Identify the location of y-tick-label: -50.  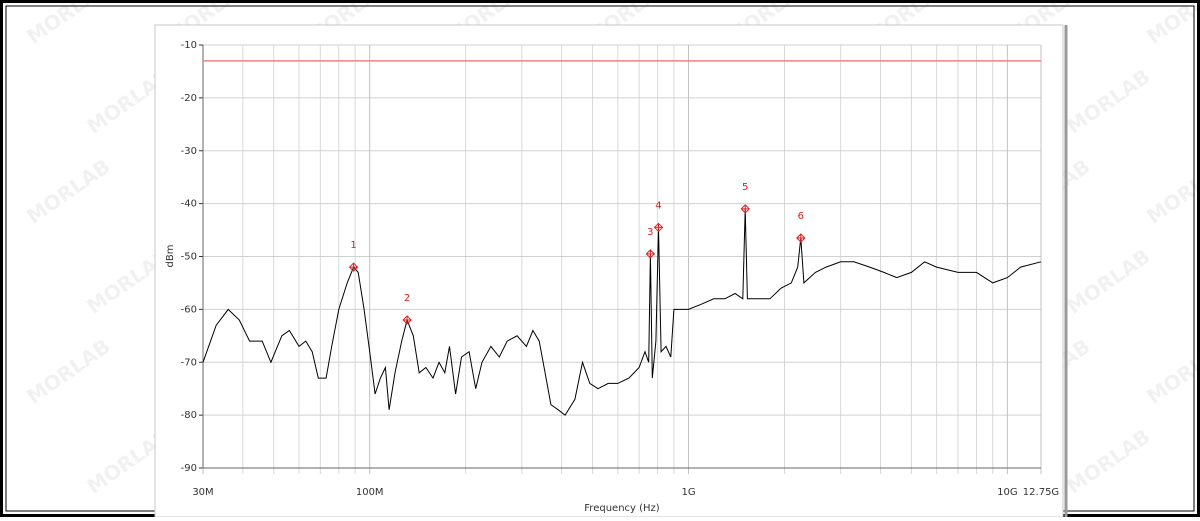
(189, 257).